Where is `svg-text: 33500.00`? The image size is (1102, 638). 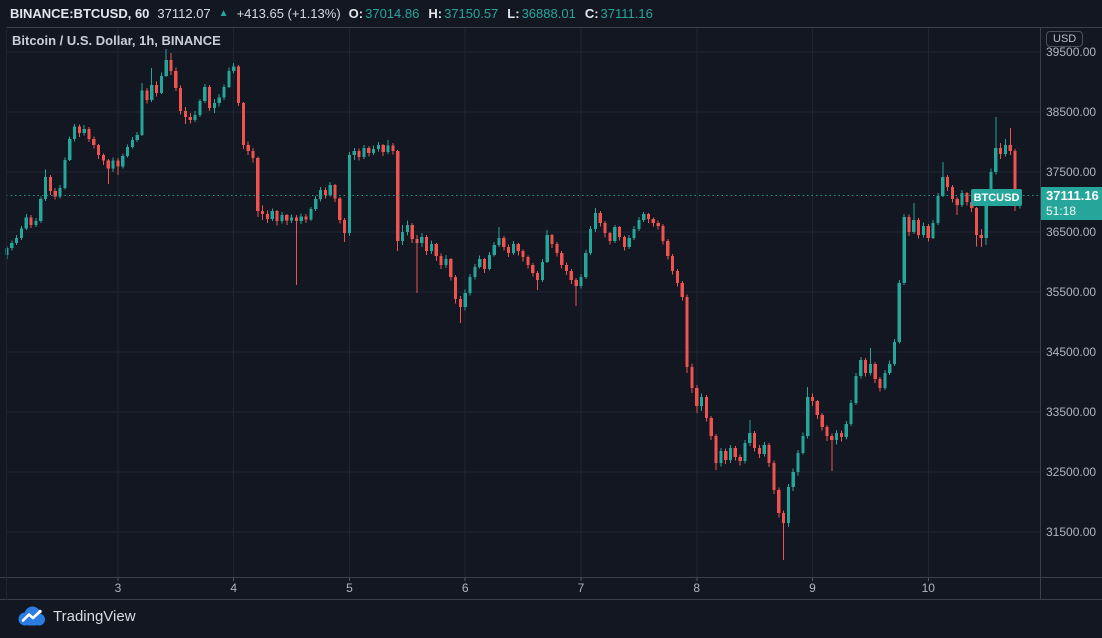
svg-text: 33500.00 is located at coordinates (1071, 412).